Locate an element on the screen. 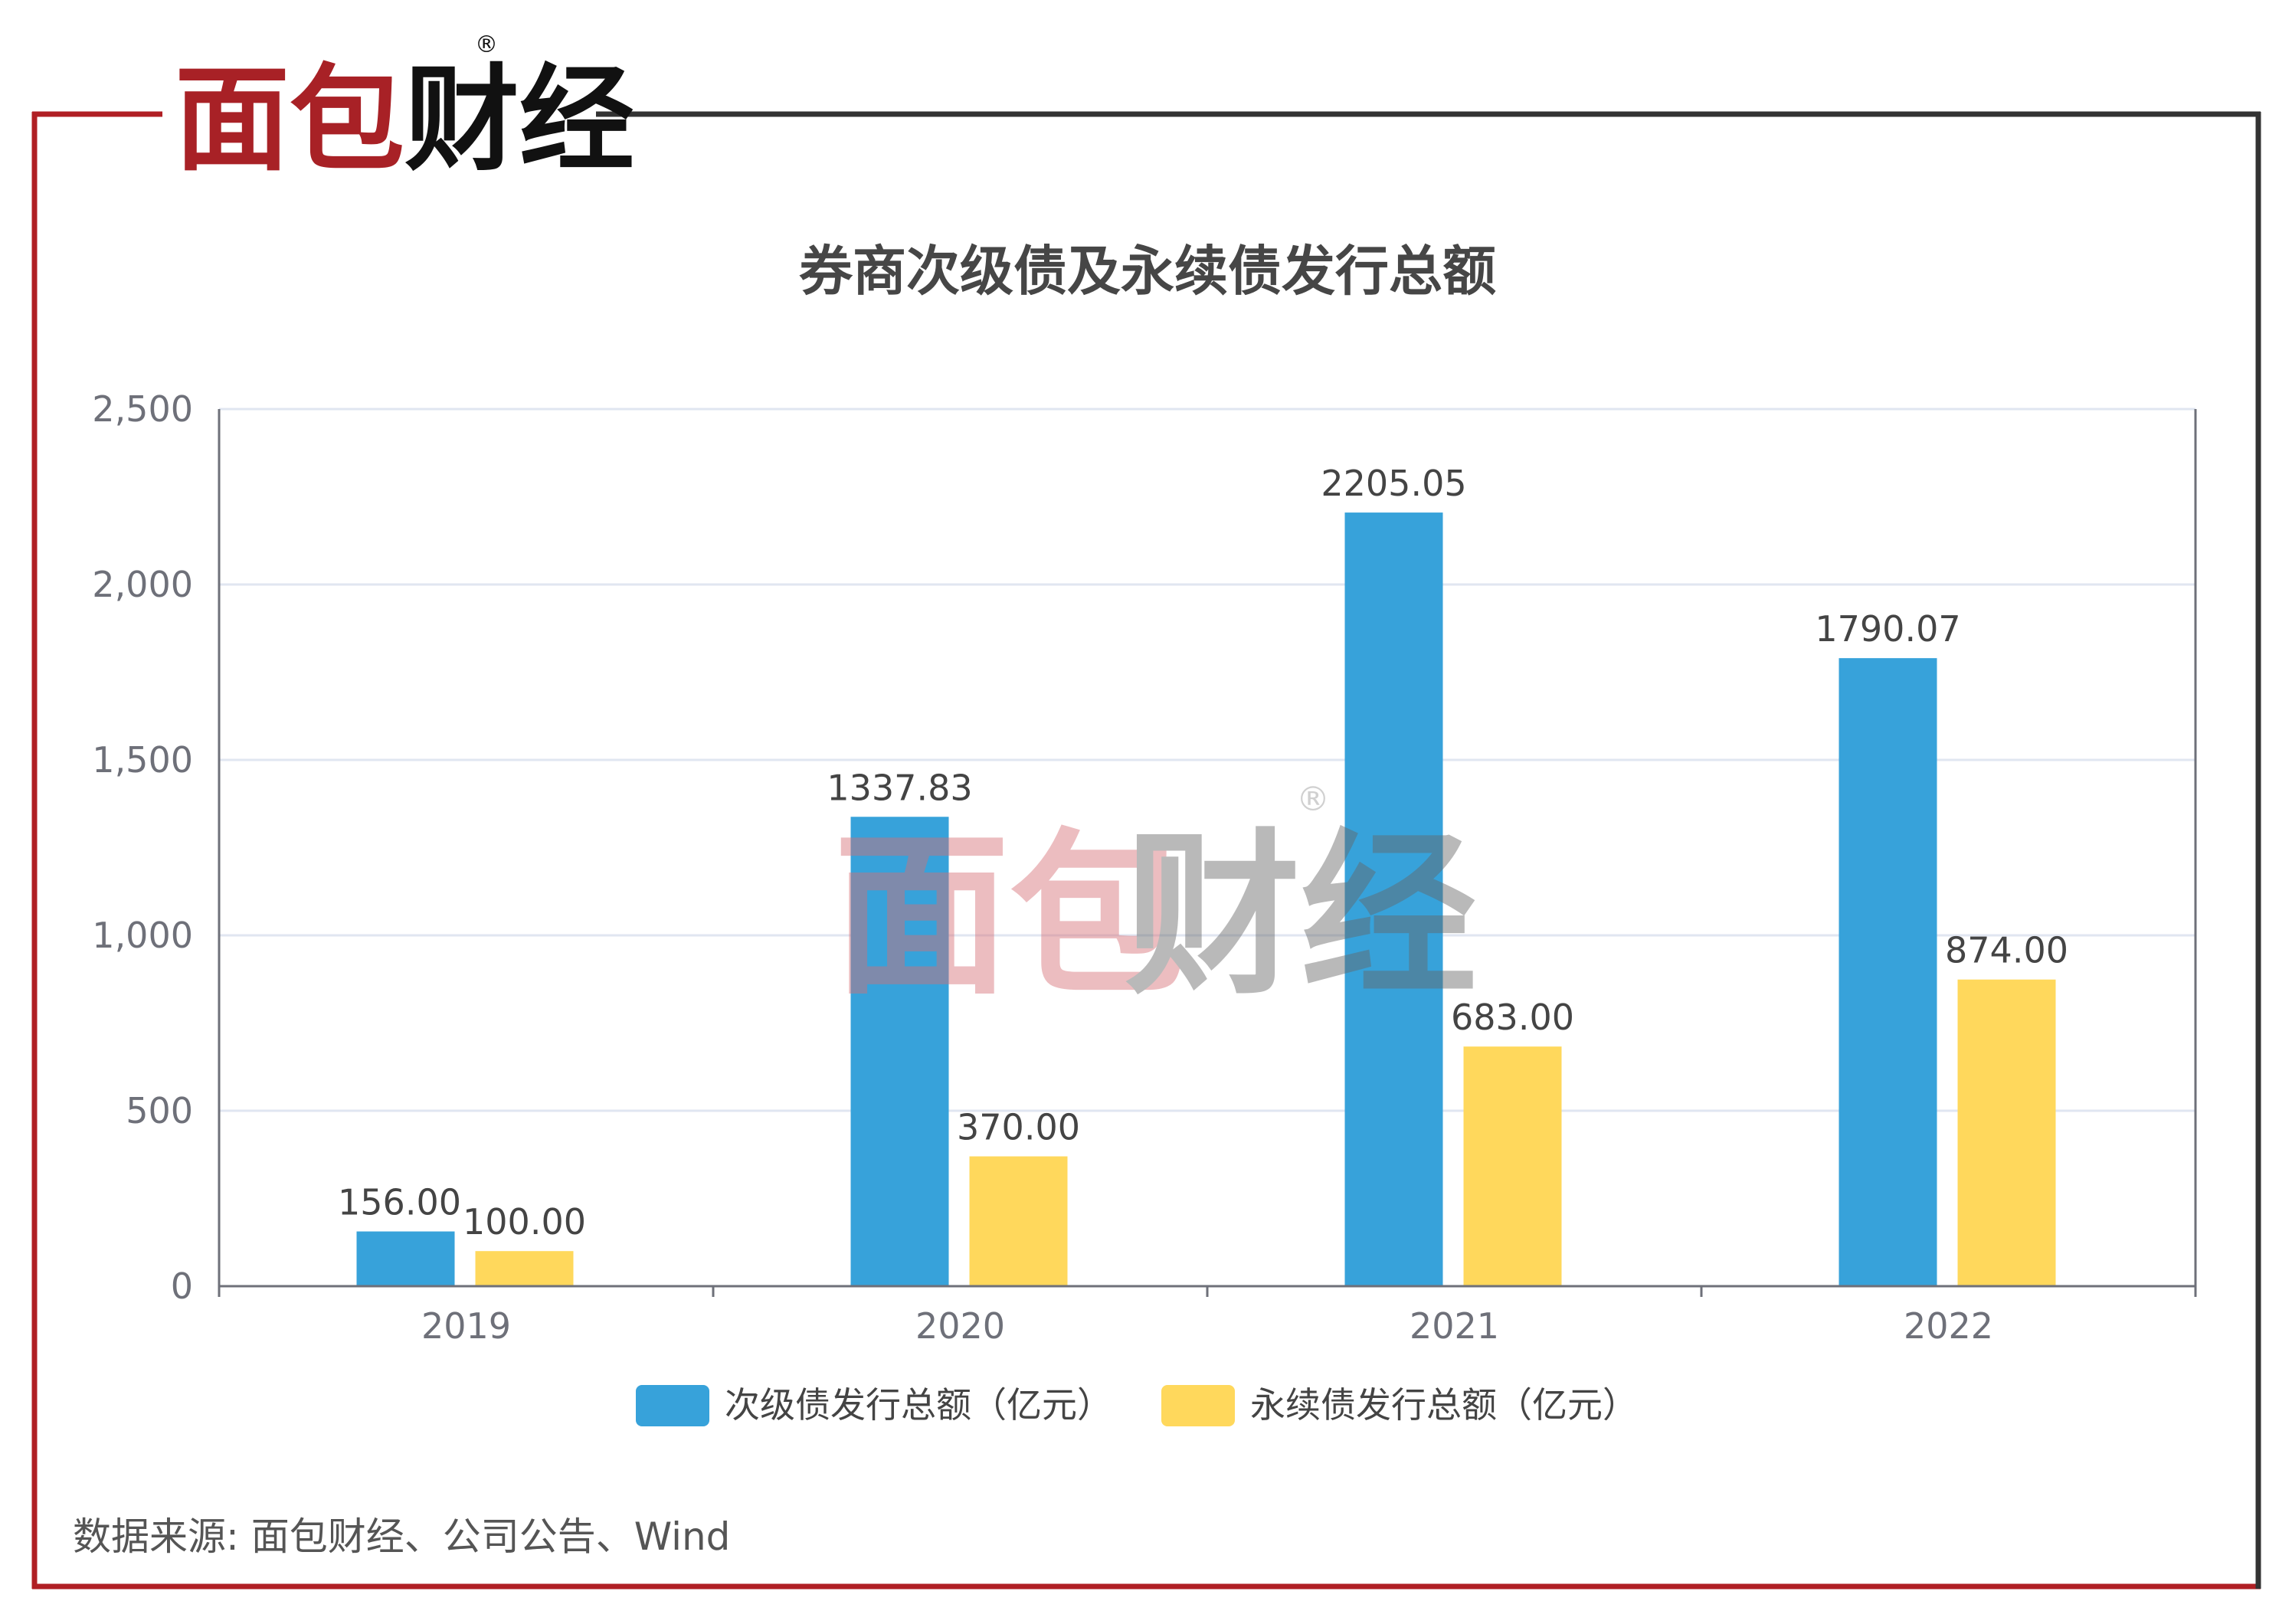 The width and height of the screenshot is (2292, 1624). y-tick-label: 1,500 is located at coordinates (142, 760).